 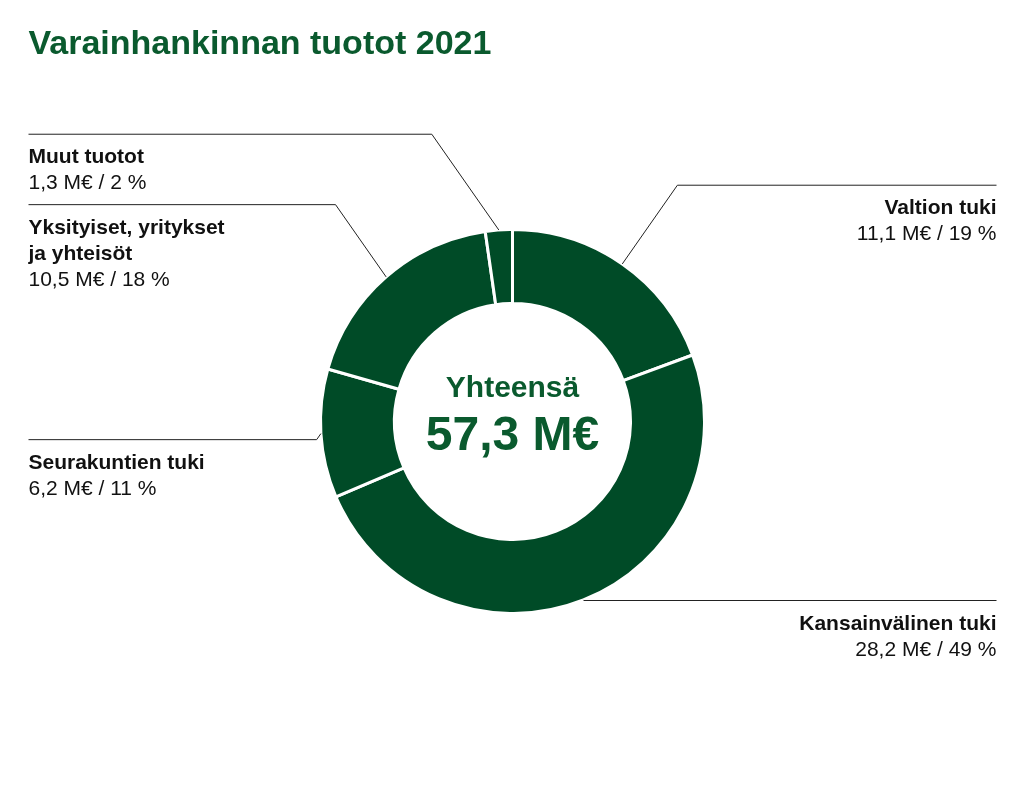 I want to click on data-label: 11,1 M€ / 19 %, so click(x=926, y=233).